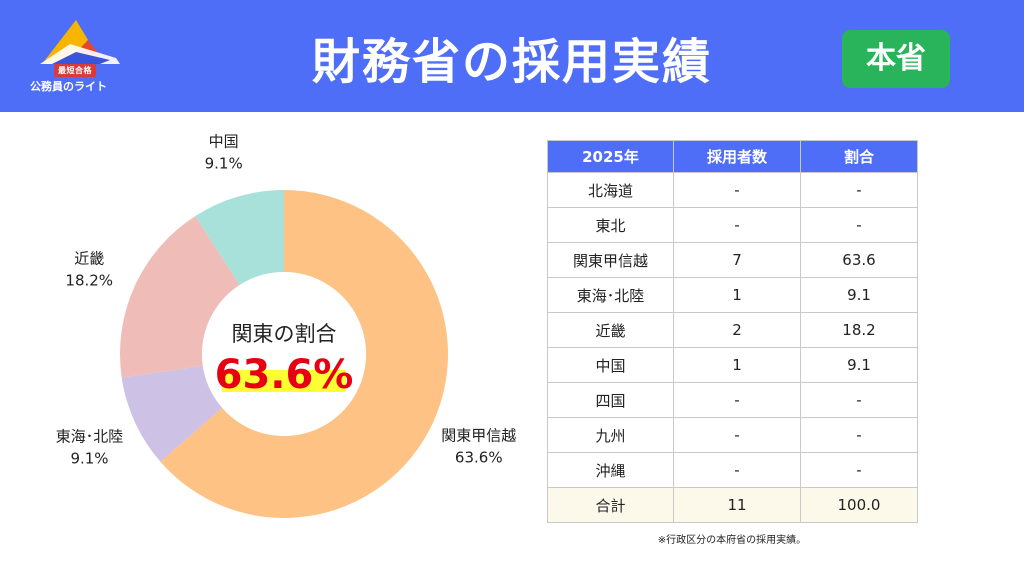 Image resolution: width=1024 pixels, height=576 pixels. I want to click on header-year: 2025年, so click(610, 156).